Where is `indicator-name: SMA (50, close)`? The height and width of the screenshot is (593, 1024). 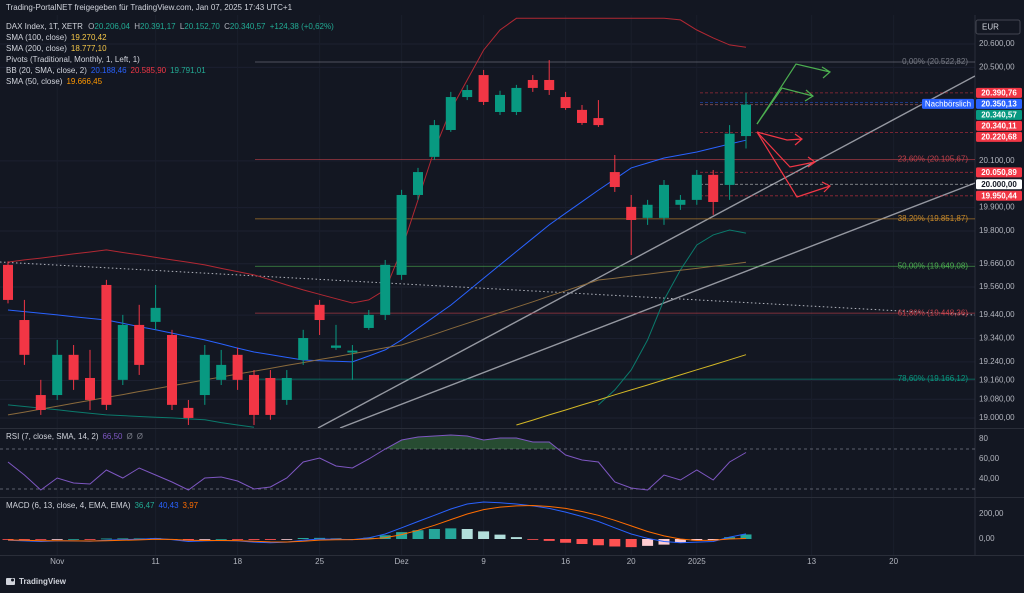
indicator-name: SMA (50, close) is located at coordinates (34, 81).